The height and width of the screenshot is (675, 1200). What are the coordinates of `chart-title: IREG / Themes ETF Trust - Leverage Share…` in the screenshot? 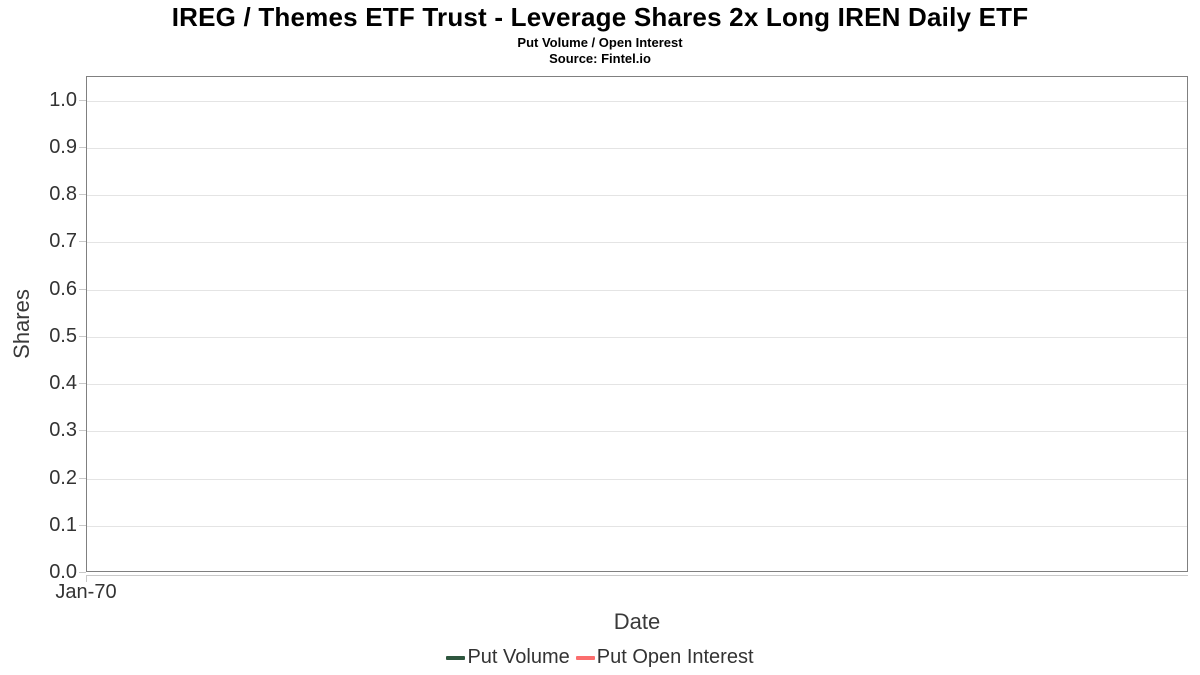 It's located at (600, 17).